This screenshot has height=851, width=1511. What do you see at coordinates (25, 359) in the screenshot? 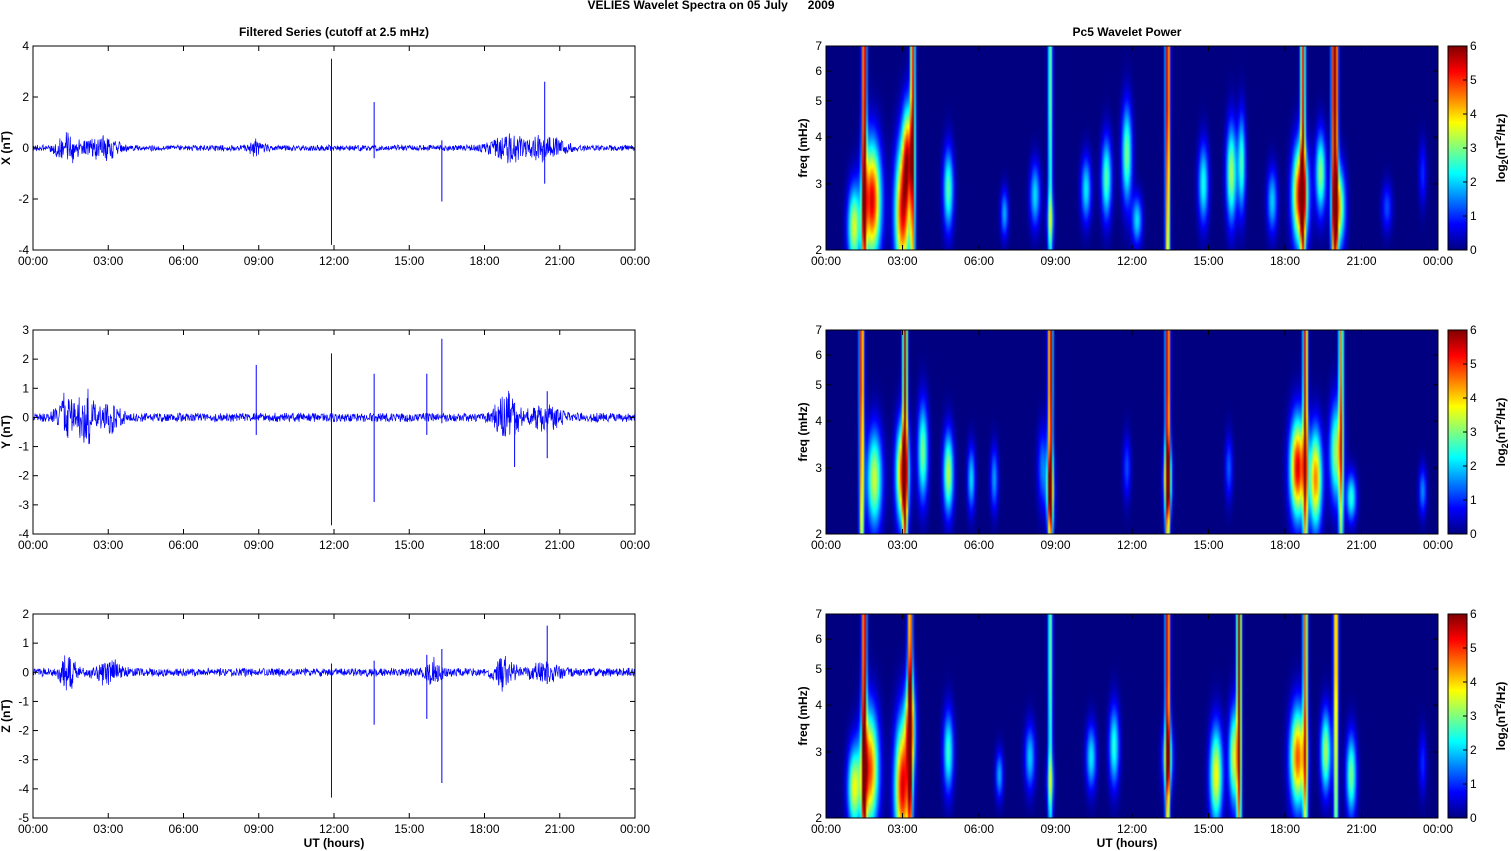
I see `y-component-ytick-label-6: 2` at bounding box center [25, 359].